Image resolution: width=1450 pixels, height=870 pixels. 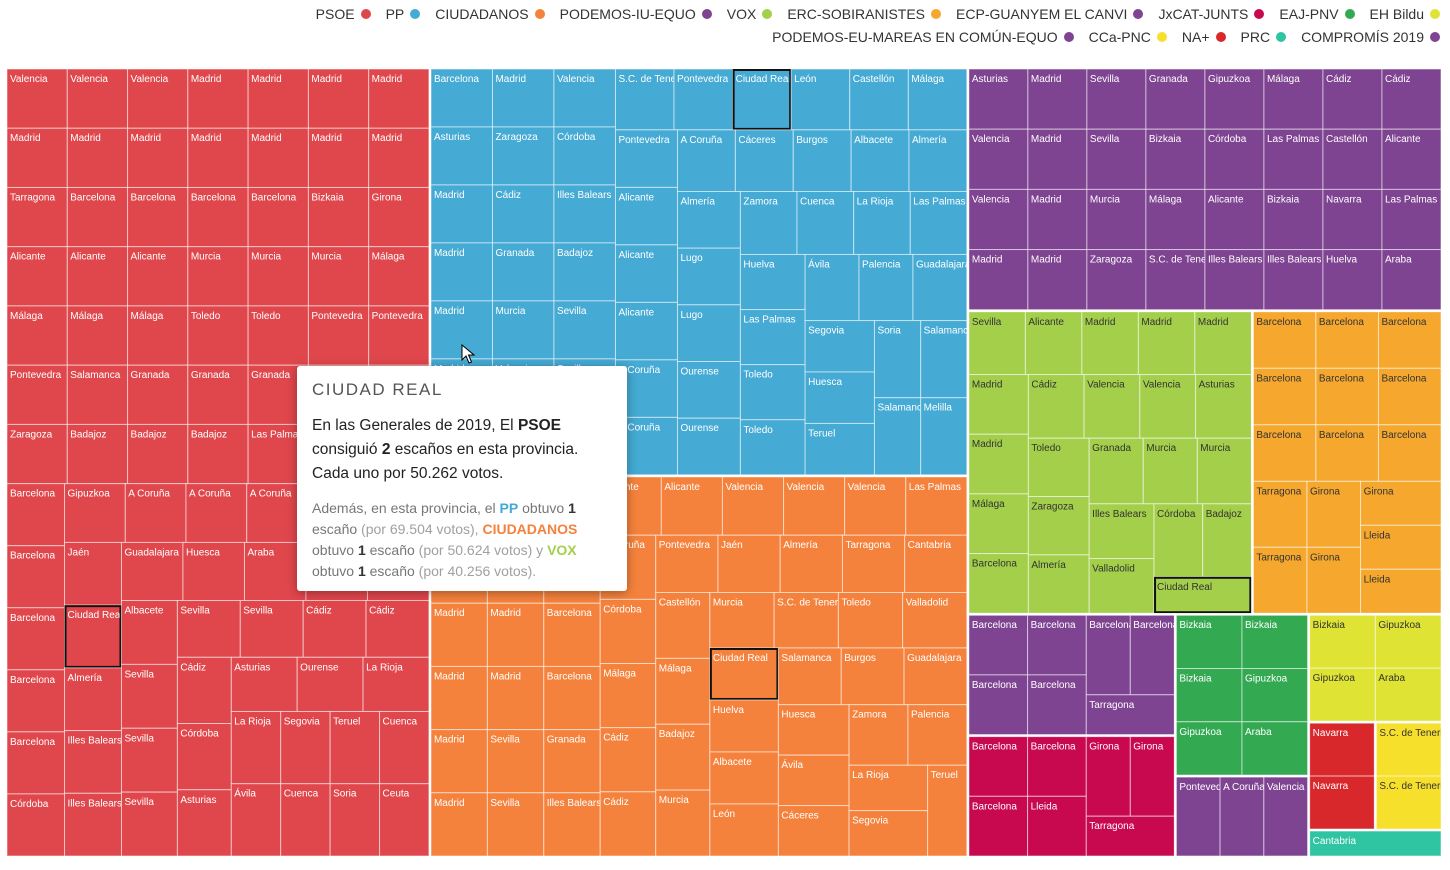 I want to click on seat-cell: Araba, so click(x=1408, y=694).